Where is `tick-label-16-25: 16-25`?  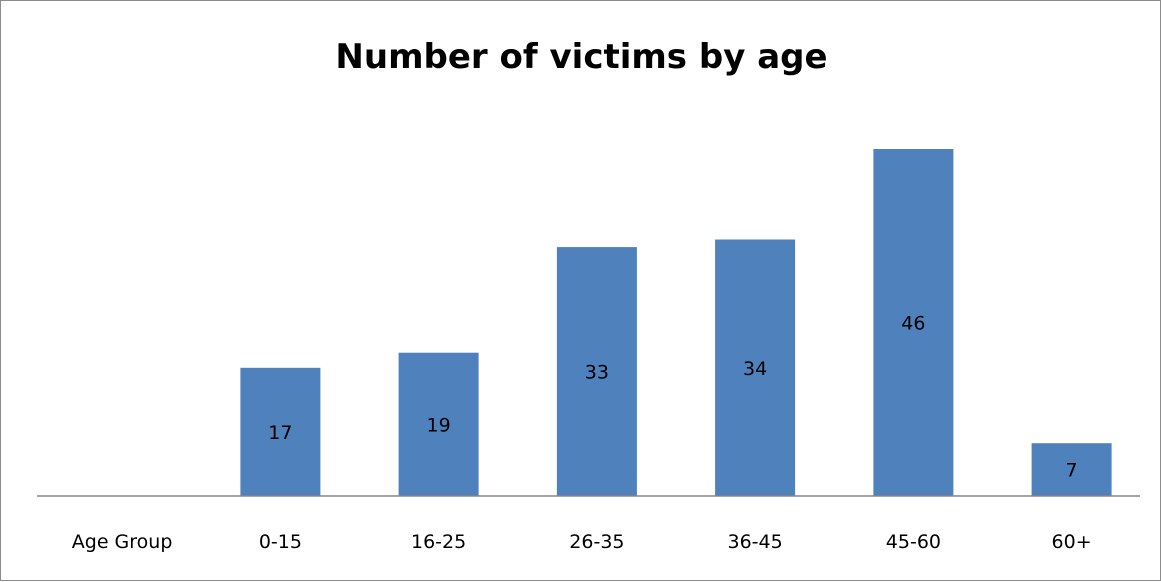
tick-label-16-25: 16-25 is located at coordinates (438, 542).